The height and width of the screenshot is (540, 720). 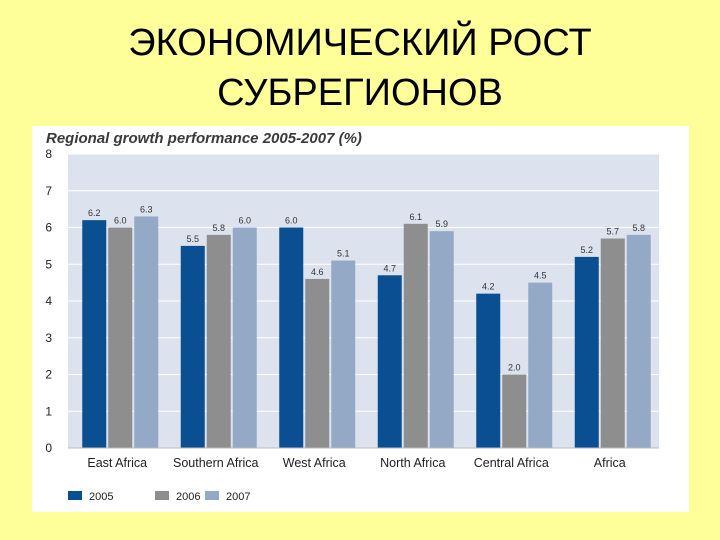 What do you see at coordinates (314, 463) in the screenshot?
I see `category-label: West Africa` at bounding box center [314, 463].